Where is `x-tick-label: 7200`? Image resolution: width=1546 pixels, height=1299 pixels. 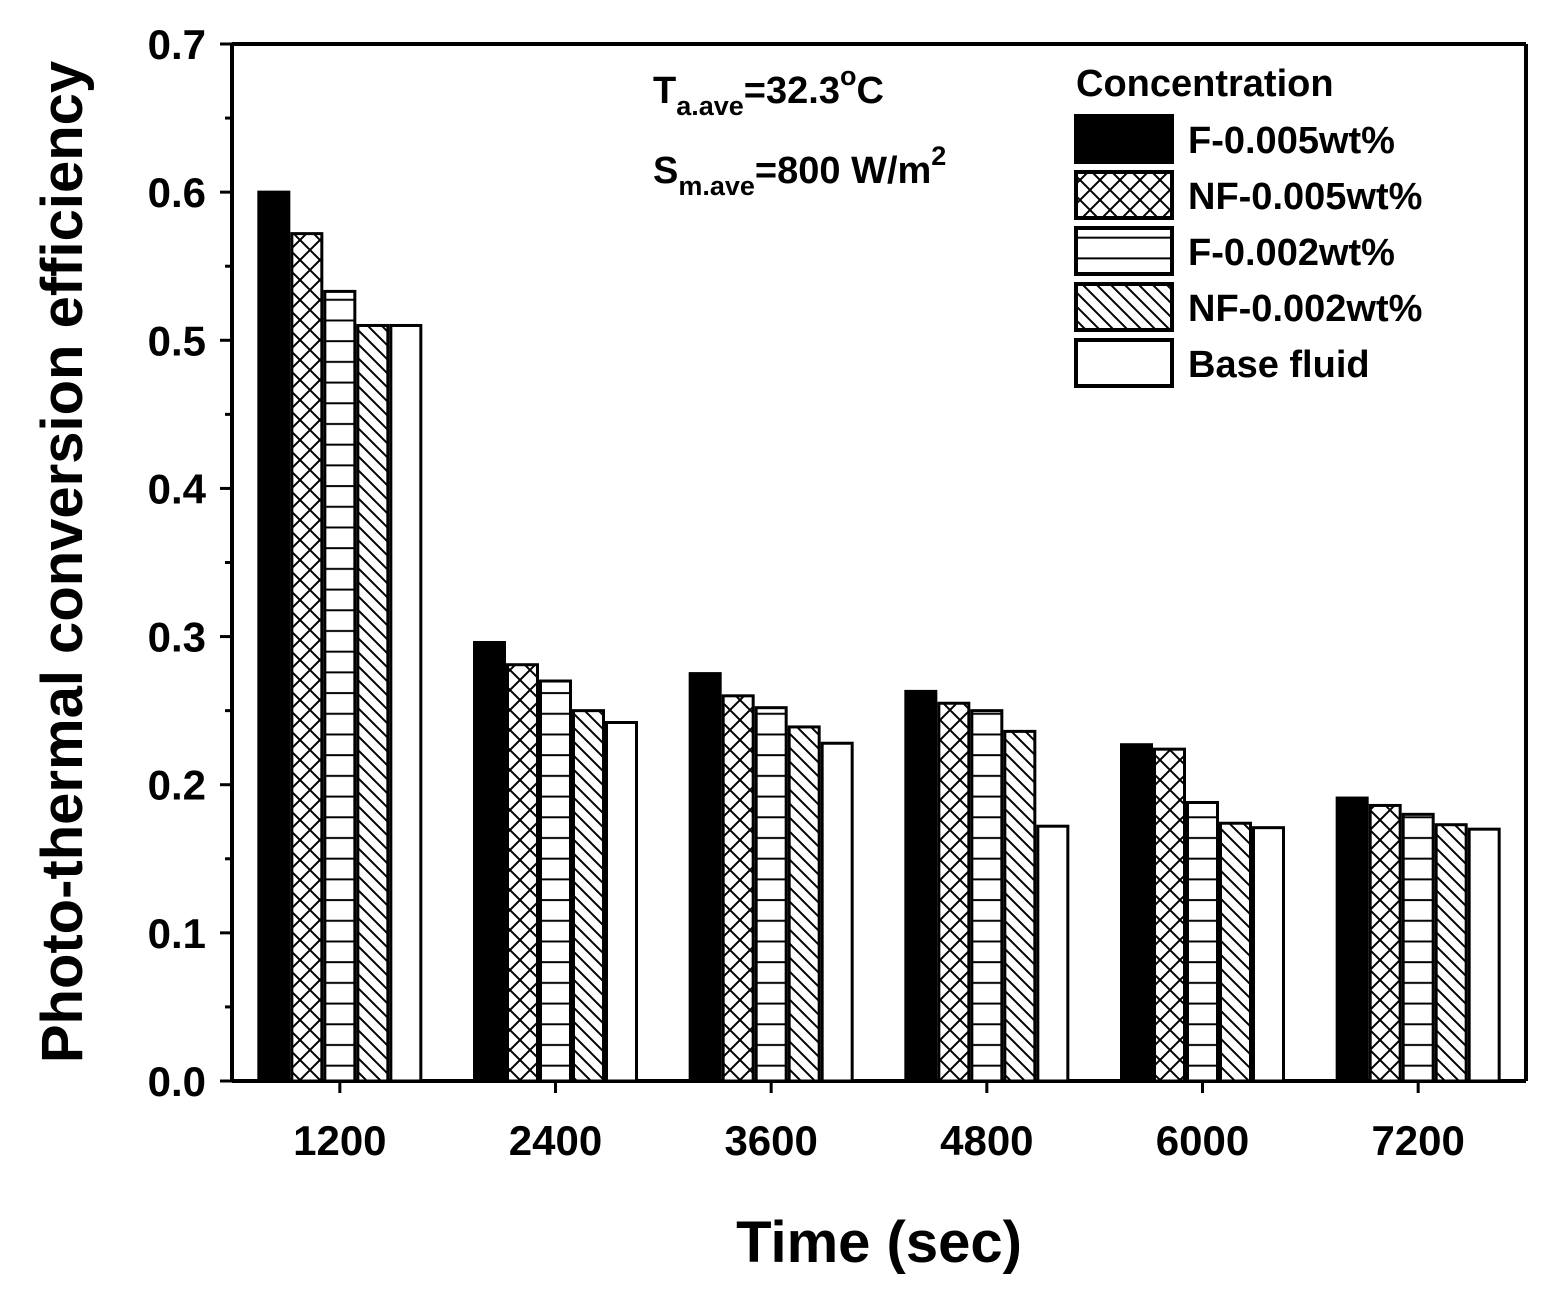
x-tick-label: 7200 is located at coordinates (1417, 1140).